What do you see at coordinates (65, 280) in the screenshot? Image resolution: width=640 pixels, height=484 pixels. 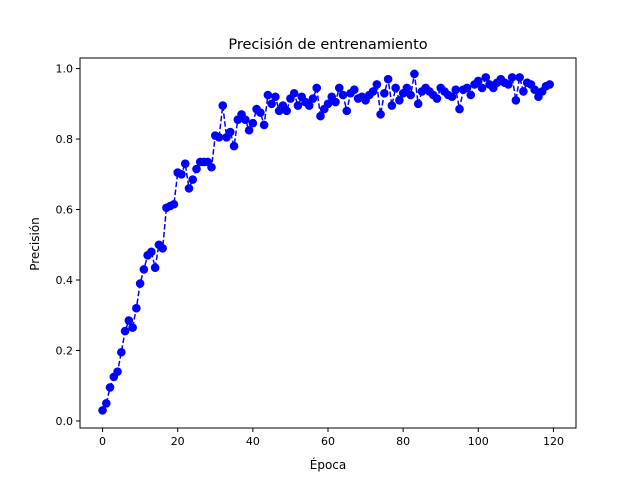 I see `y-tick-label: 0.4` at bounding box center [65, 280].